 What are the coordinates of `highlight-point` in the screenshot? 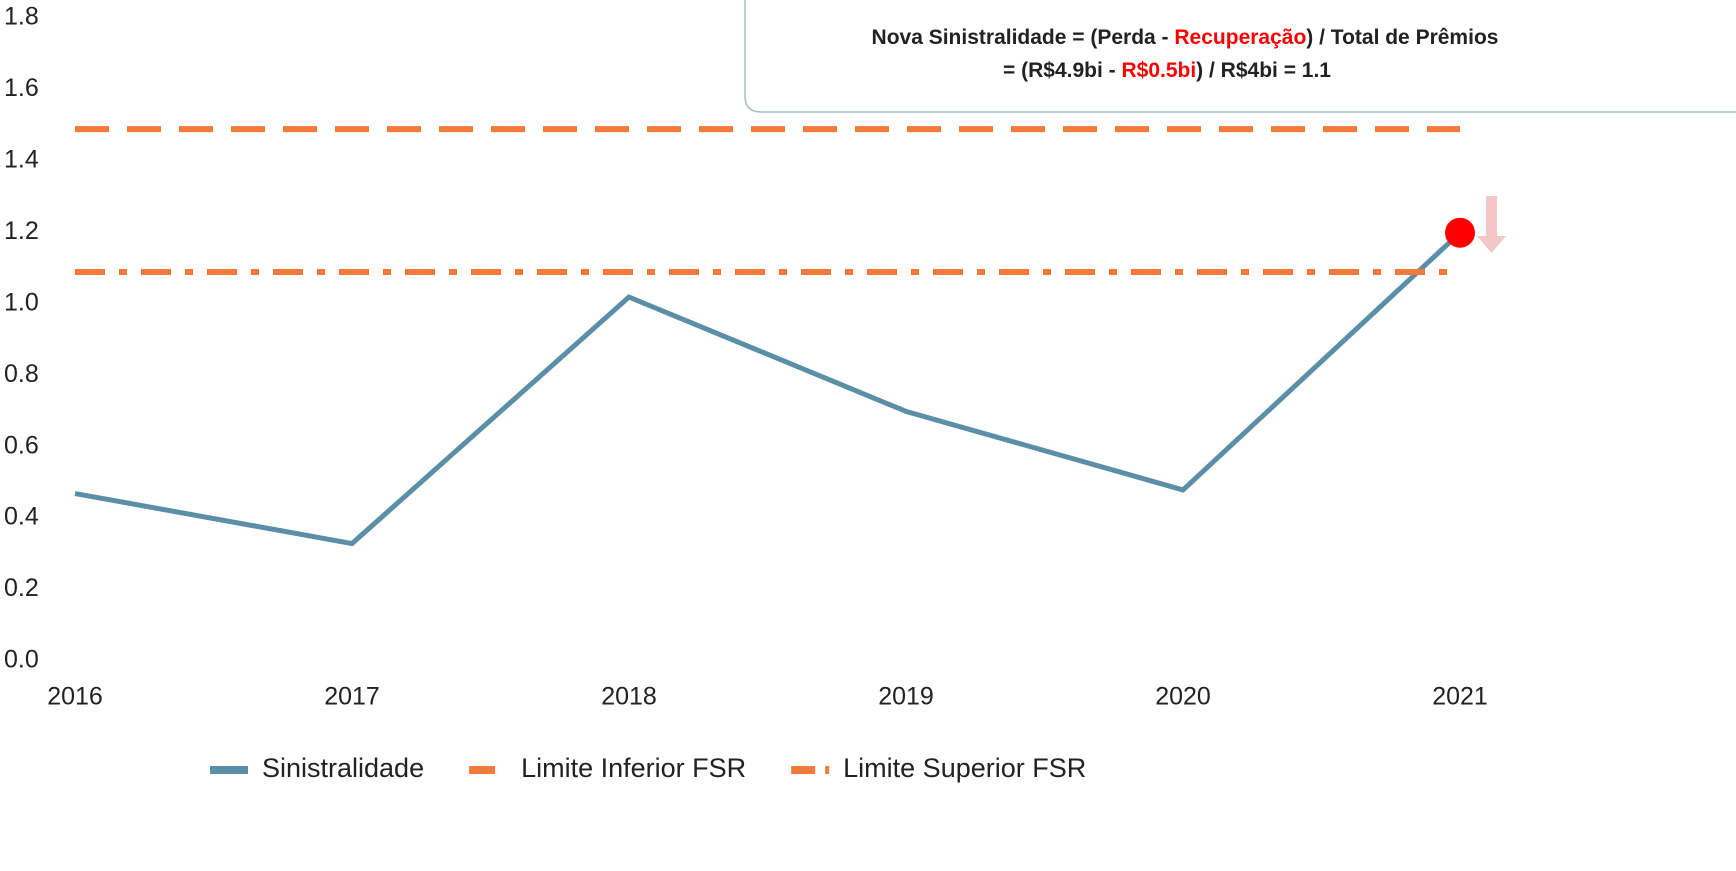 It's located at (1460, 232).